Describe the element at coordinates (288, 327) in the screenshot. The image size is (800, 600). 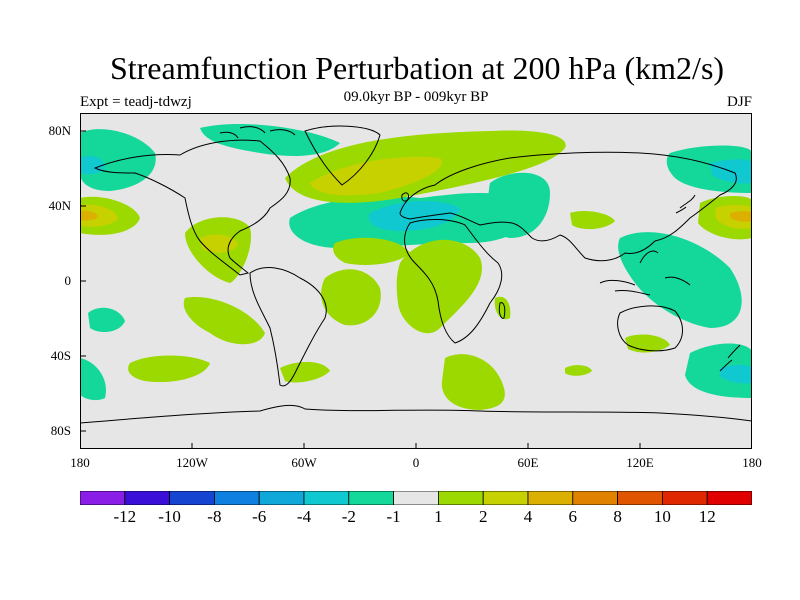
I see `coast-south-america` at that location.